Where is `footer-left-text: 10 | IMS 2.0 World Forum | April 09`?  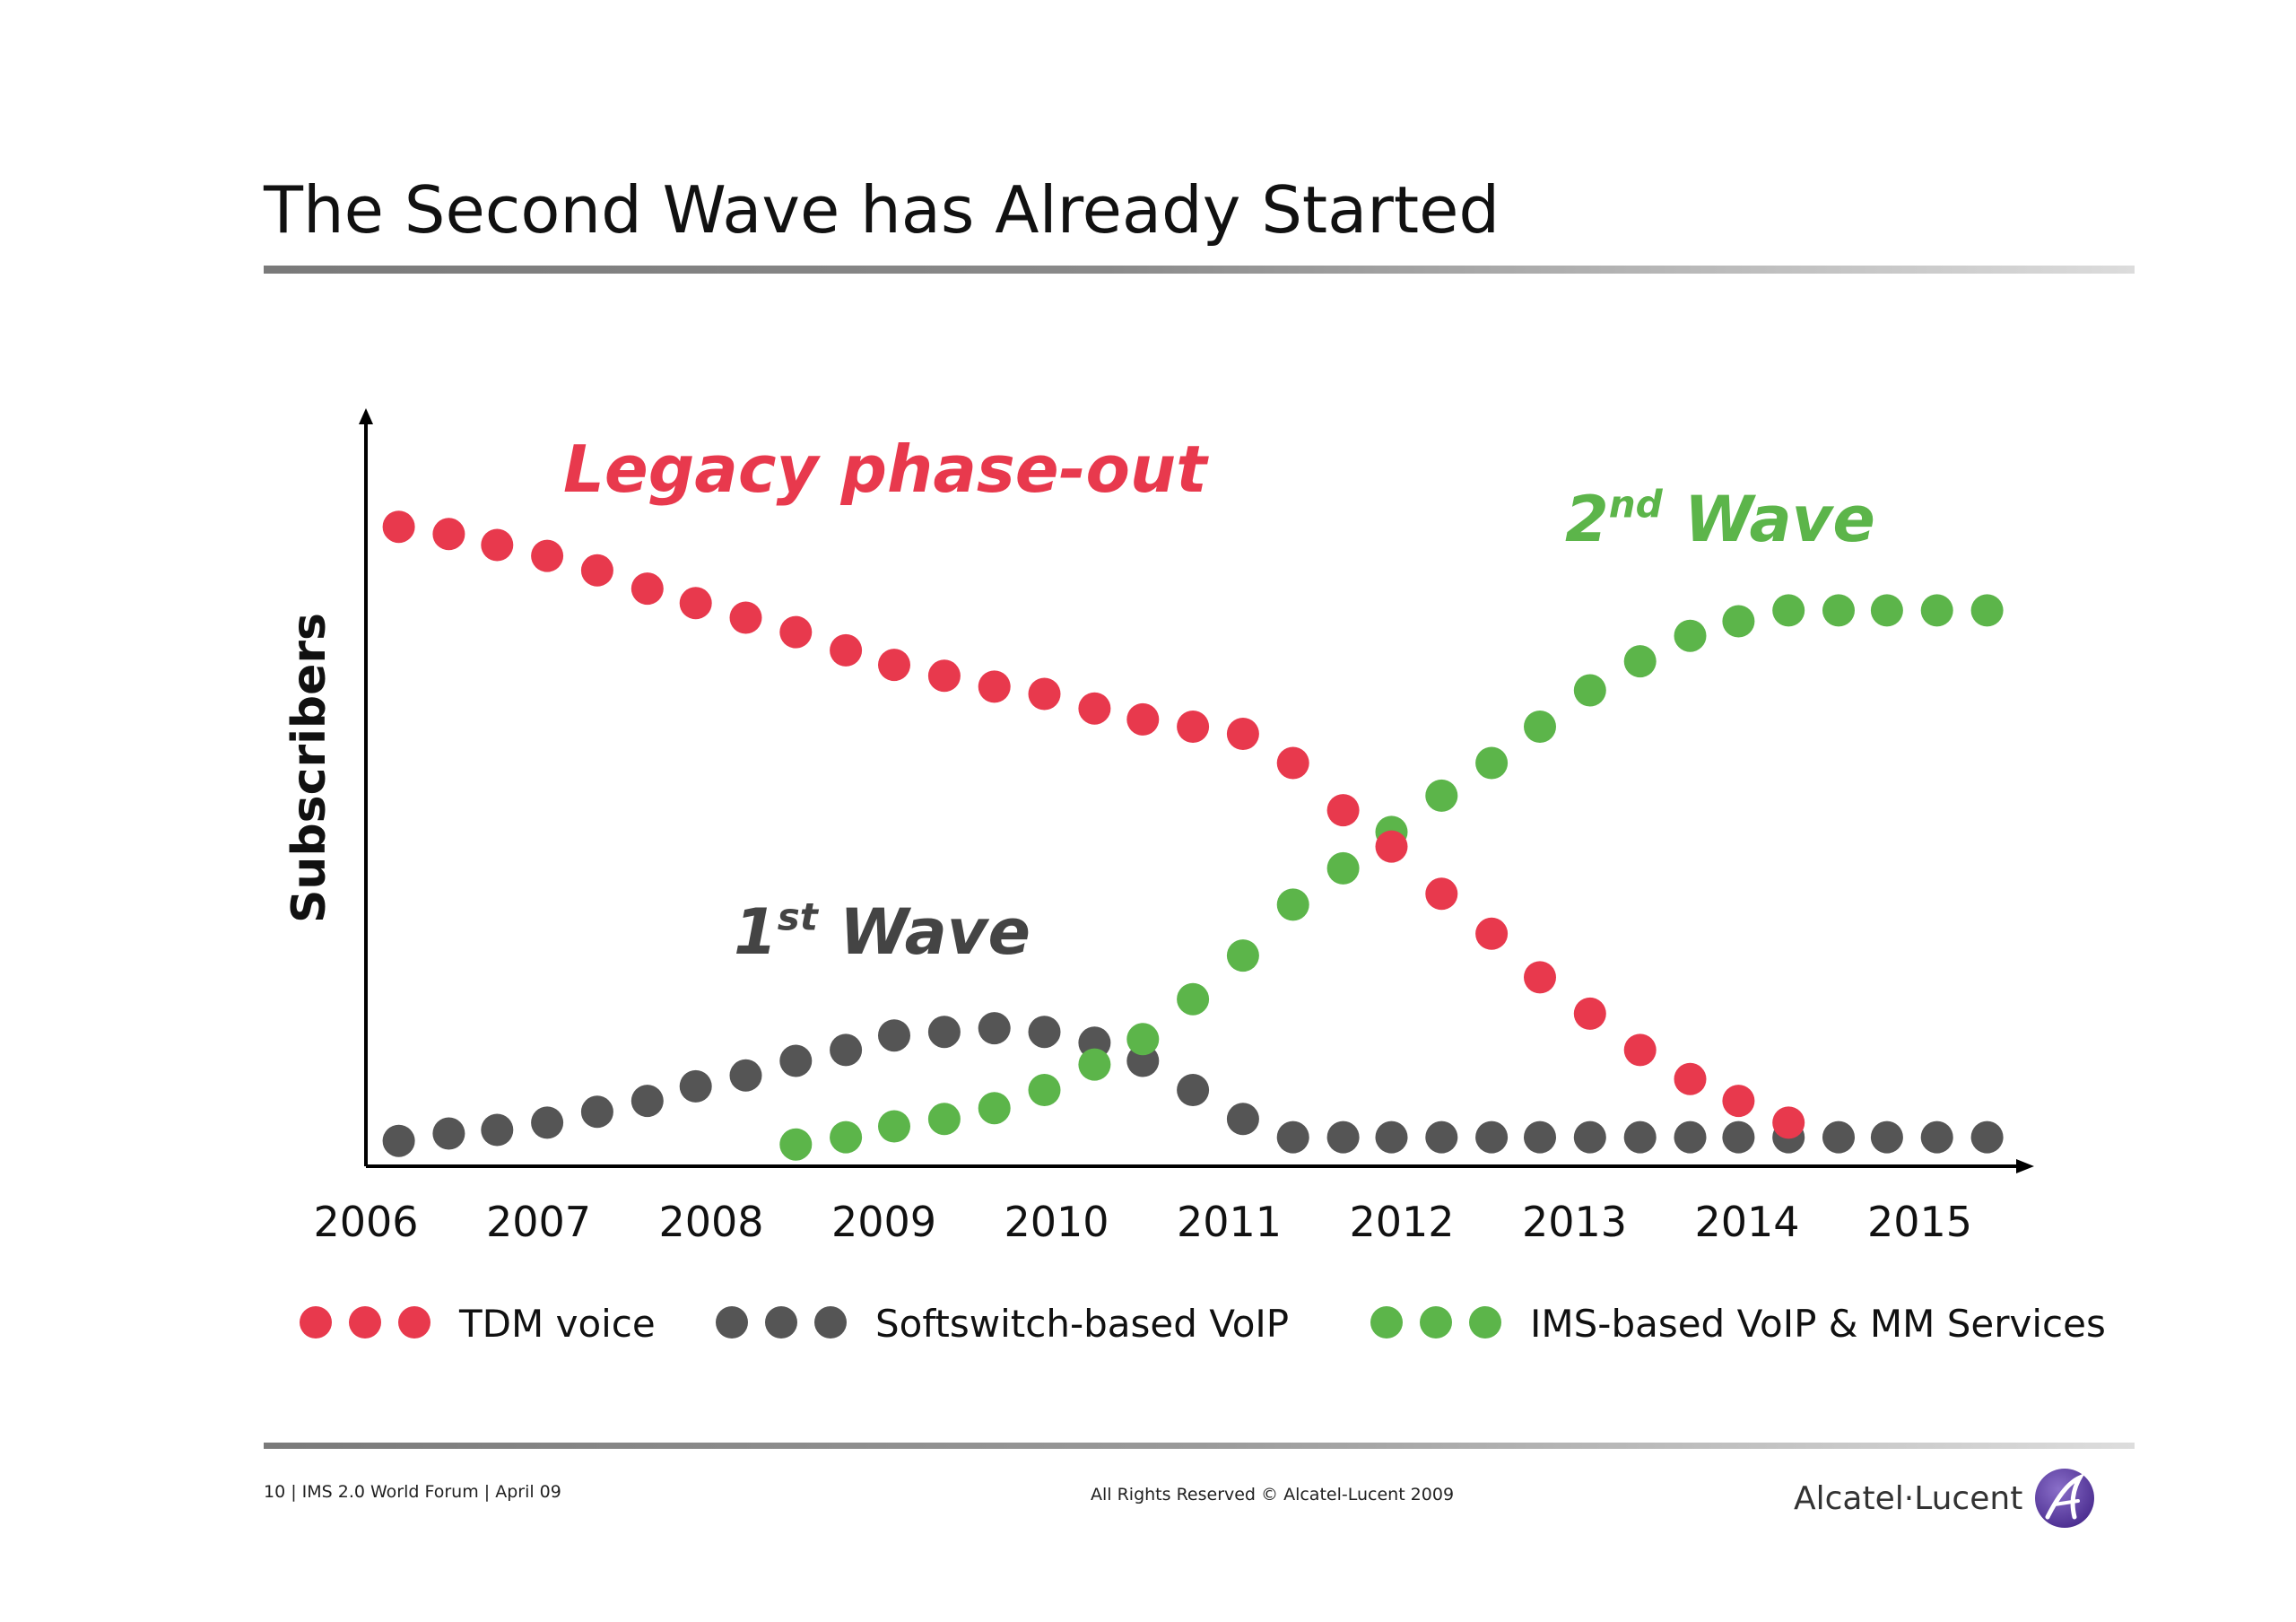
footer-left-text: 10 | IMS 2.0 World Forum | April 09 is located at coordinates (412, 1492).